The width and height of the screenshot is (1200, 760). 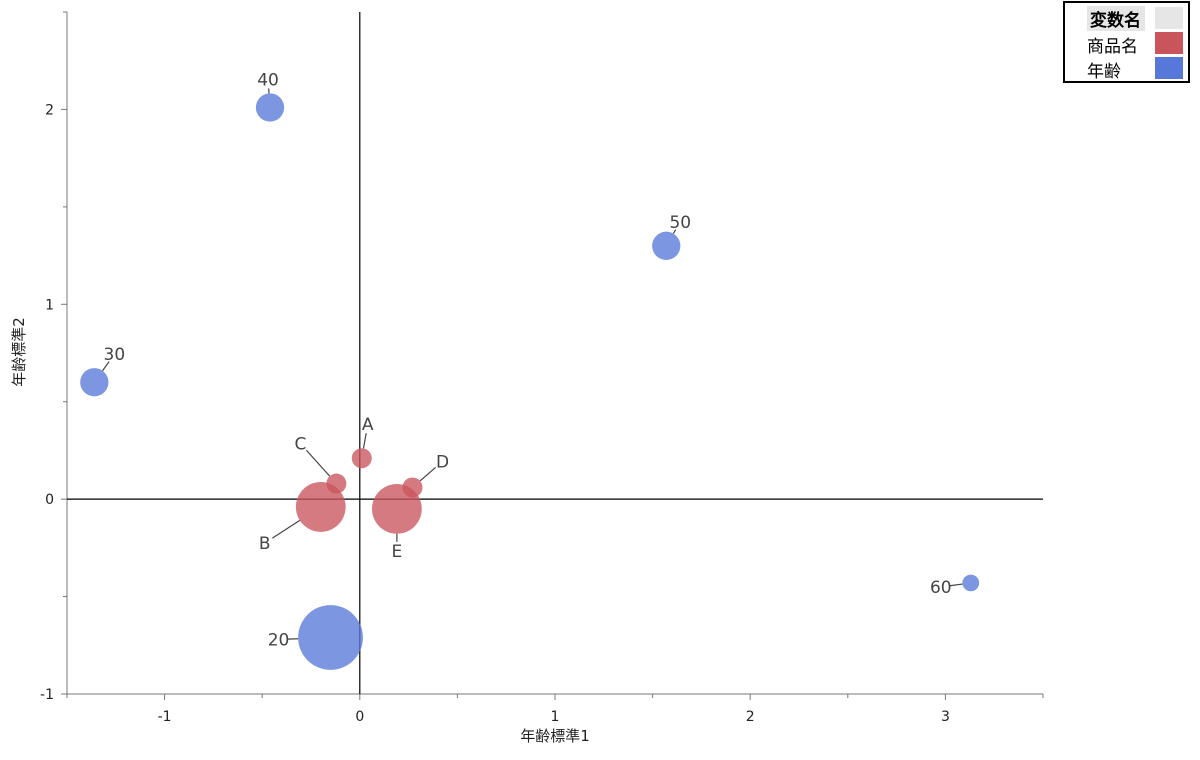 I want to click on y-tick-label: 1, so click(x=49, y=305).